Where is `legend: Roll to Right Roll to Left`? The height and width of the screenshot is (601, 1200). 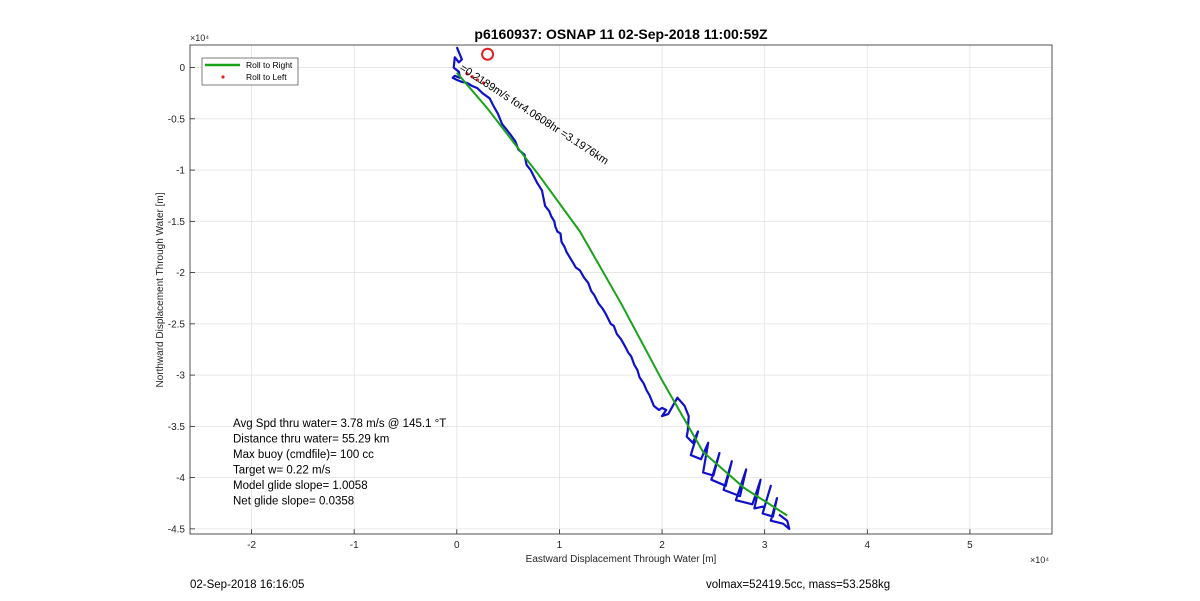 legend: Roll to Right Roll to Left is located at coordinates (250, 71).